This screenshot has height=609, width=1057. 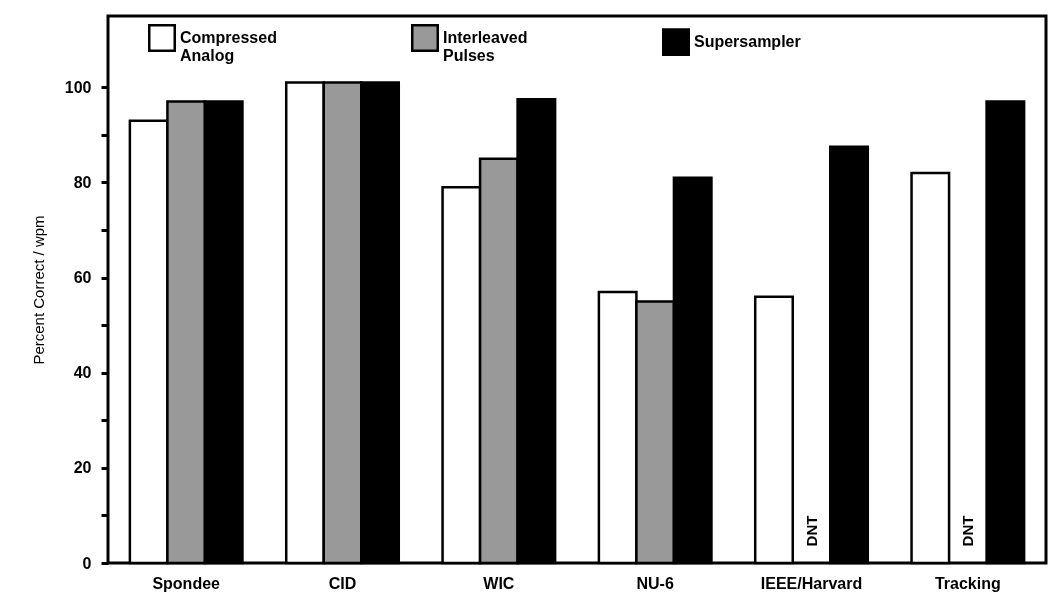 What do you see at coordinates (747, 42) in the screenshot?
I see `legend-label: Supersampler` at bounding box center [747, 42].